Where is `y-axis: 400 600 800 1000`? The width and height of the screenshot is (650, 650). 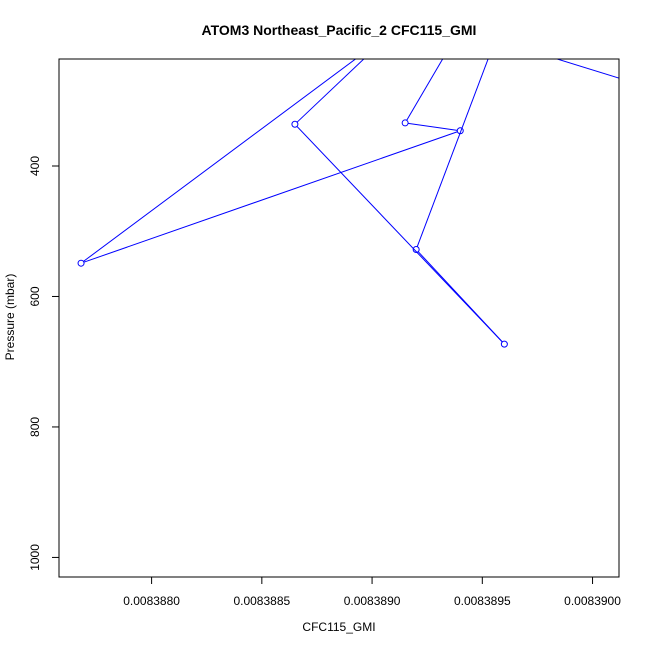 y-axis: 400 600 800 1000 is located at coordinates (43, 363).